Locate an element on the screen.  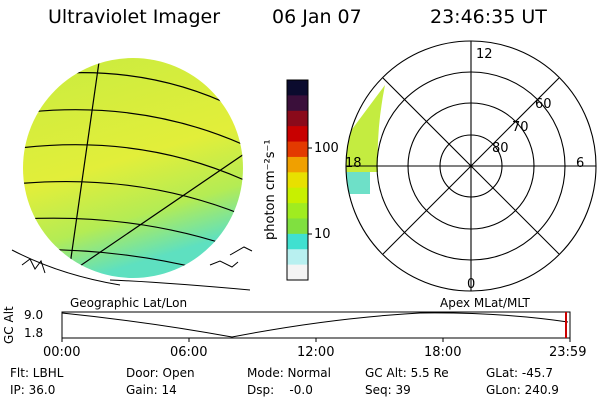
instrument-title: Ultraviolet Imager is located at coordinates (134, 17).